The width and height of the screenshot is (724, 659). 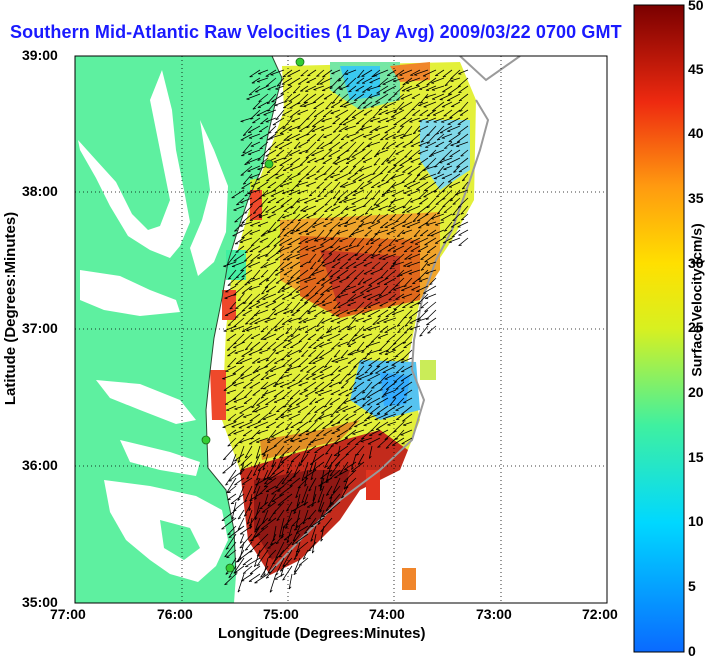 I want to click on colorbar-tick: 30, so click(x=696, y=263).